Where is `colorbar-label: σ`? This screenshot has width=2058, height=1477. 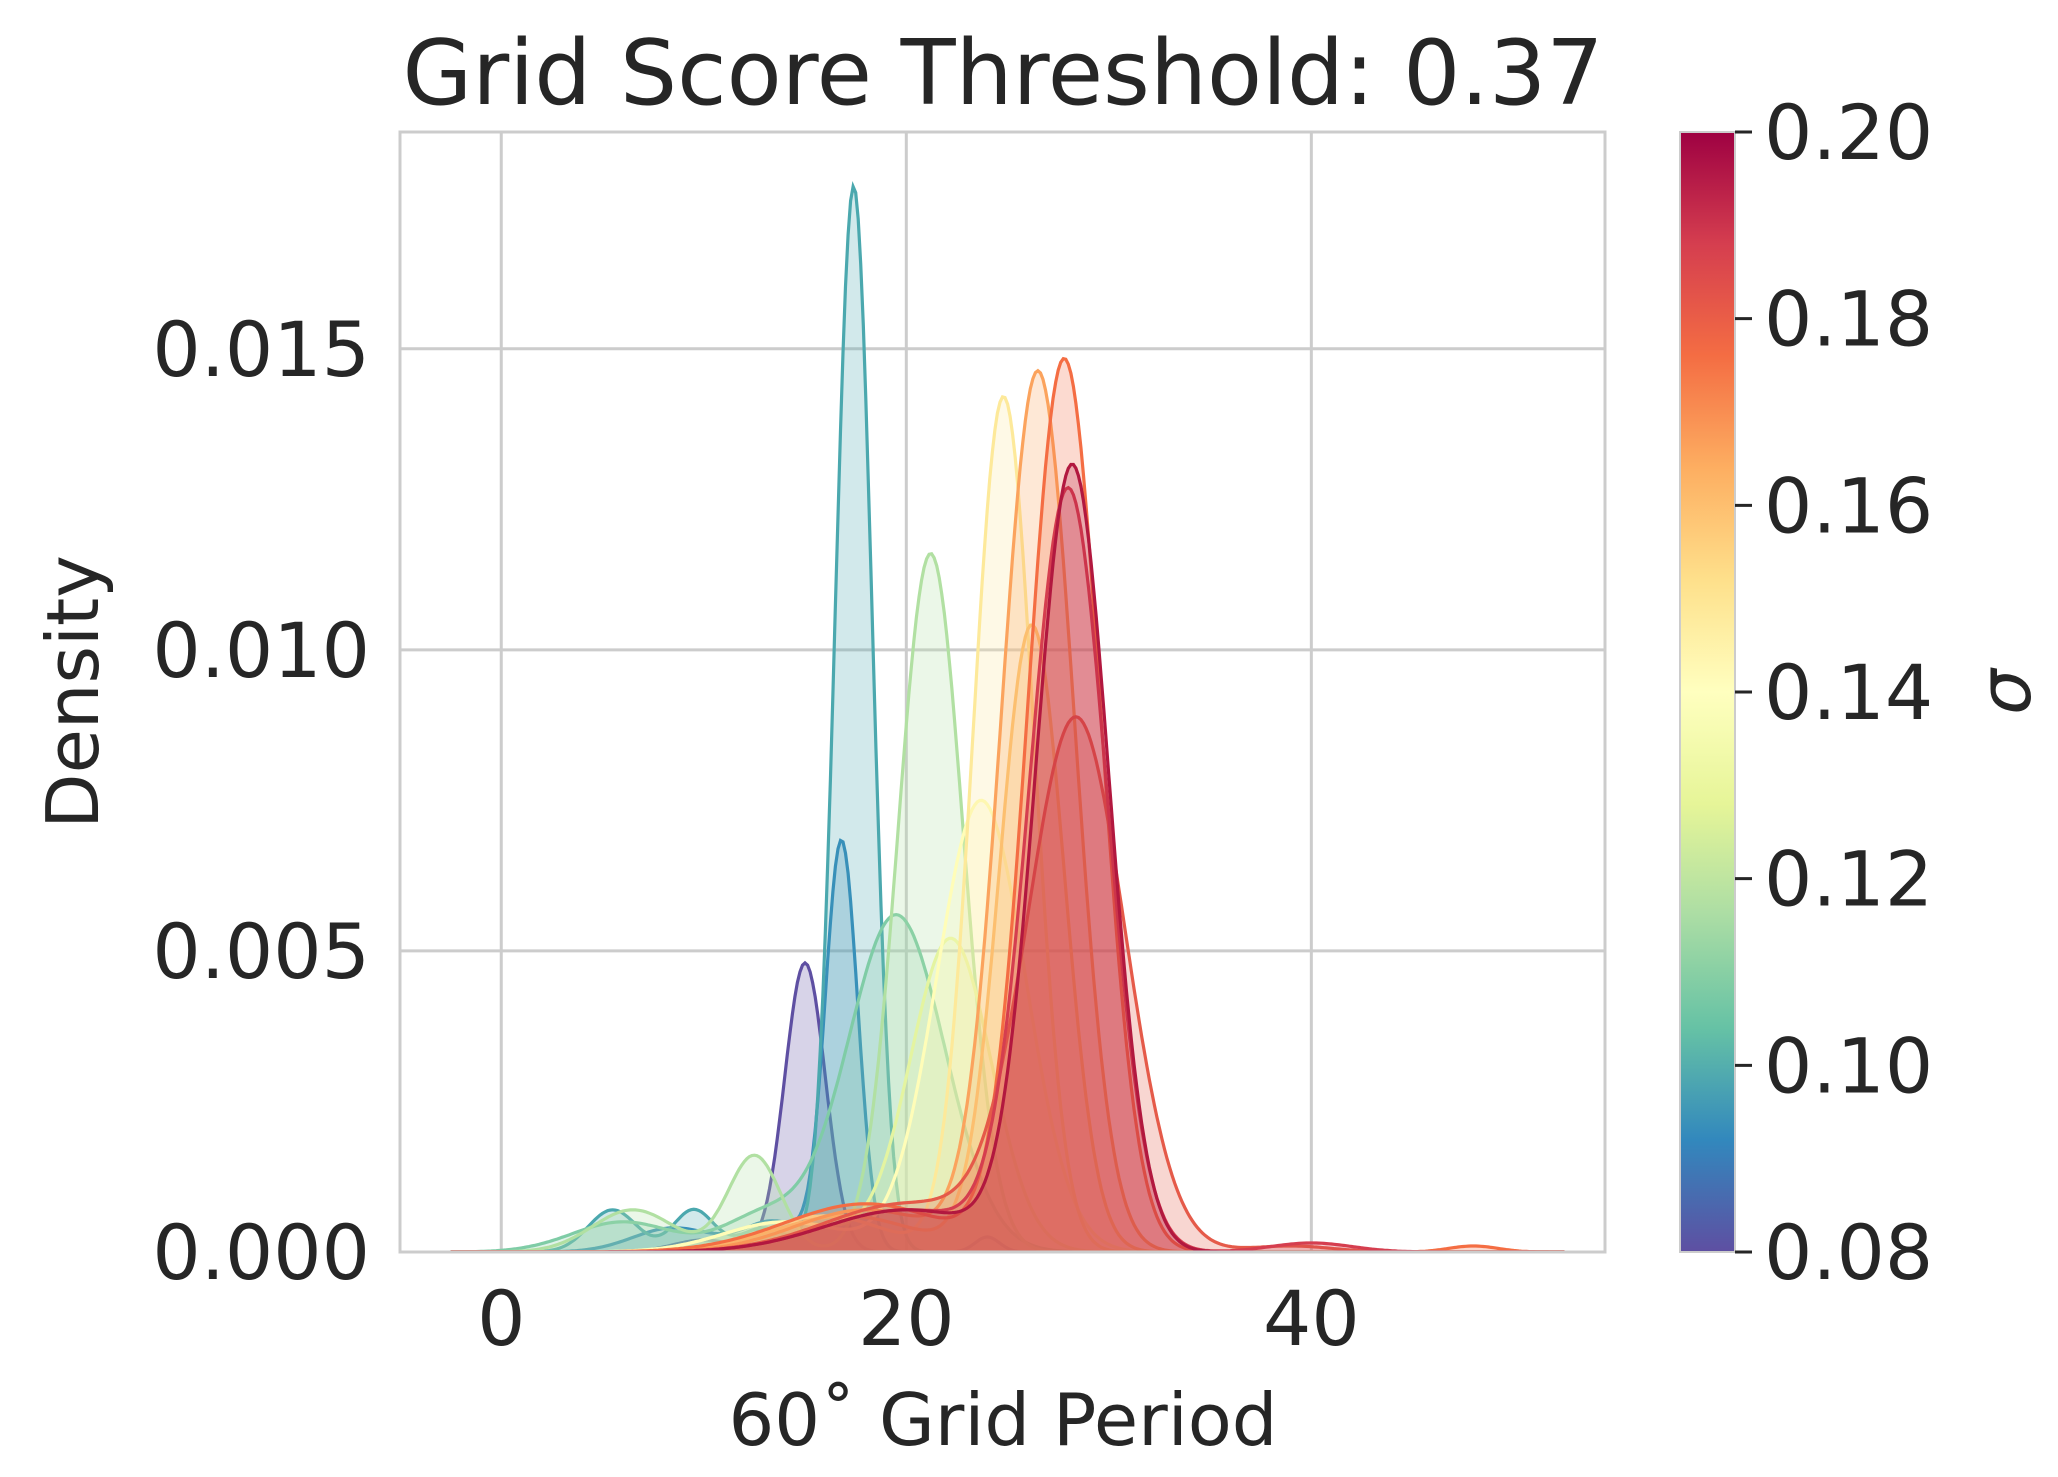
colorbar-label: σ is located at coordinates (2005, 691).